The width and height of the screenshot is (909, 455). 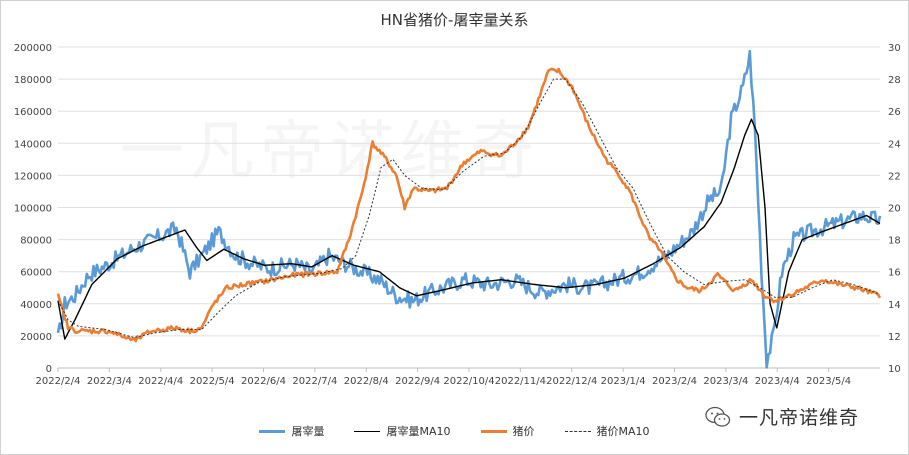 I want to click on x-tick-label: 2022/11/4, so click(x=520, y=381).